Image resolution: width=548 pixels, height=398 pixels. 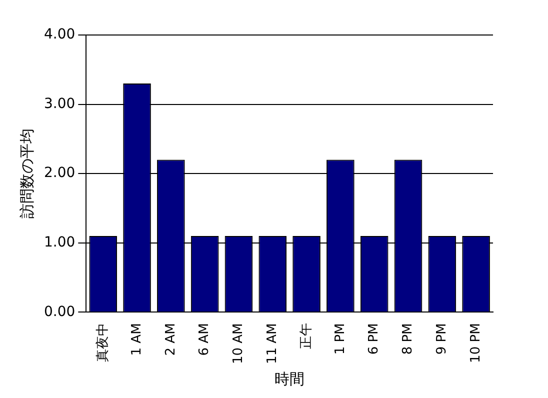 I want to click on x-tick-label: 11 AM, so click(x=272, y=343).